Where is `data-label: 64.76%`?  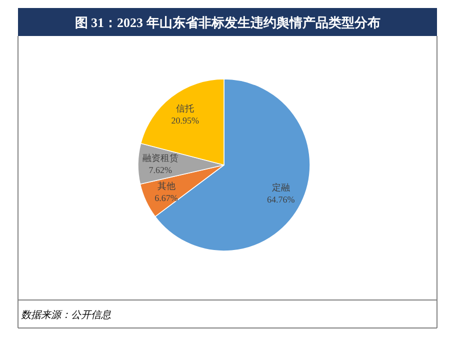
data-label: 64.76% is located at coordinates (281, 199).